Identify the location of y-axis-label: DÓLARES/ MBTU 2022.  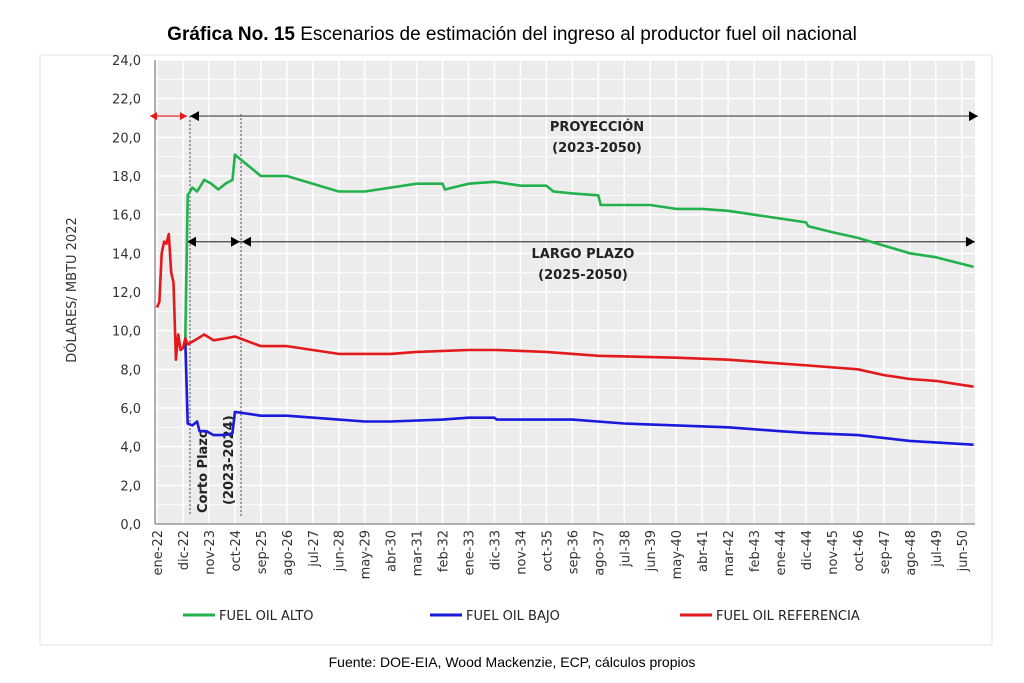
(72, 290).